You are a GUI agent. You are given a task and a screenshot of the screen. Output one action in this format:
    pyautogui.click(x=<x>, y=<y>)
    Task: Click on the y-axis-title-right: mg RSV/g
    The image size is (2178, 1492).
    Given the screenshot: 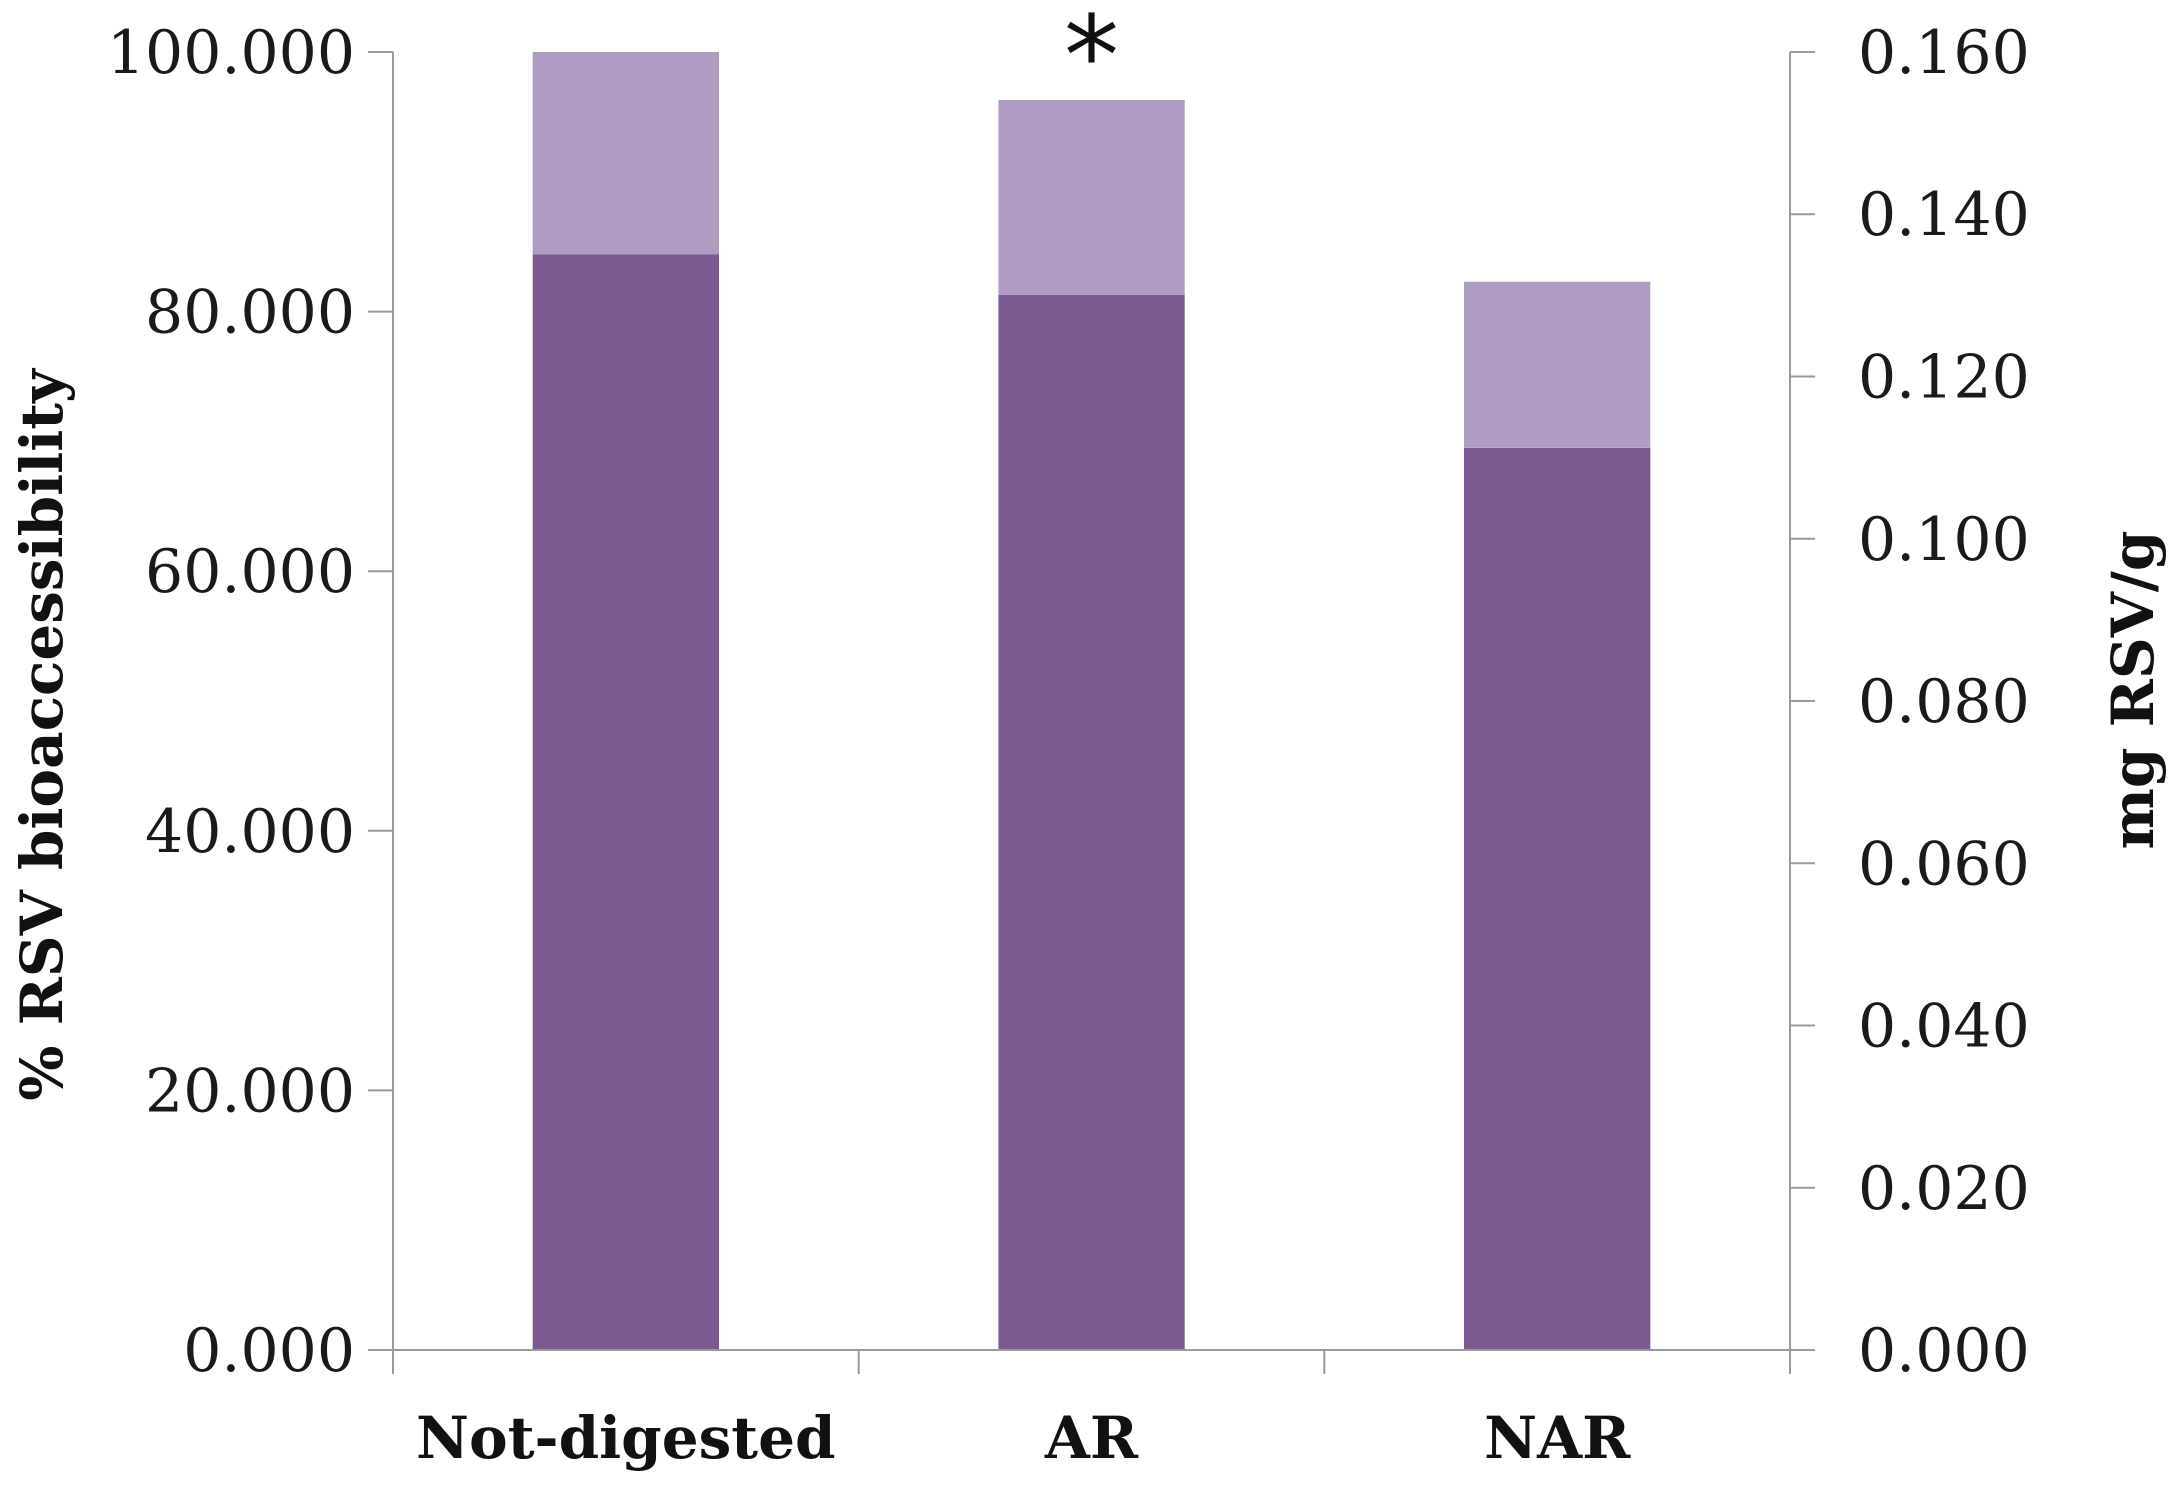 What is the action you would take?
    pyautogui.click(x=2133, y=690)
    